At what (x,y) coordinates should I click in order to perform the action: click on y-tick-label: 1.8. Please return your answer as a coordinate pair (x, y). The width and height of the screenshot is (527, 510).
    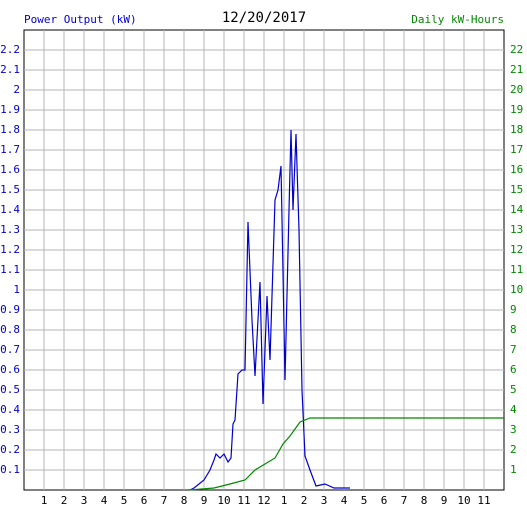
    Looking at the image, I should click on (10, 129).